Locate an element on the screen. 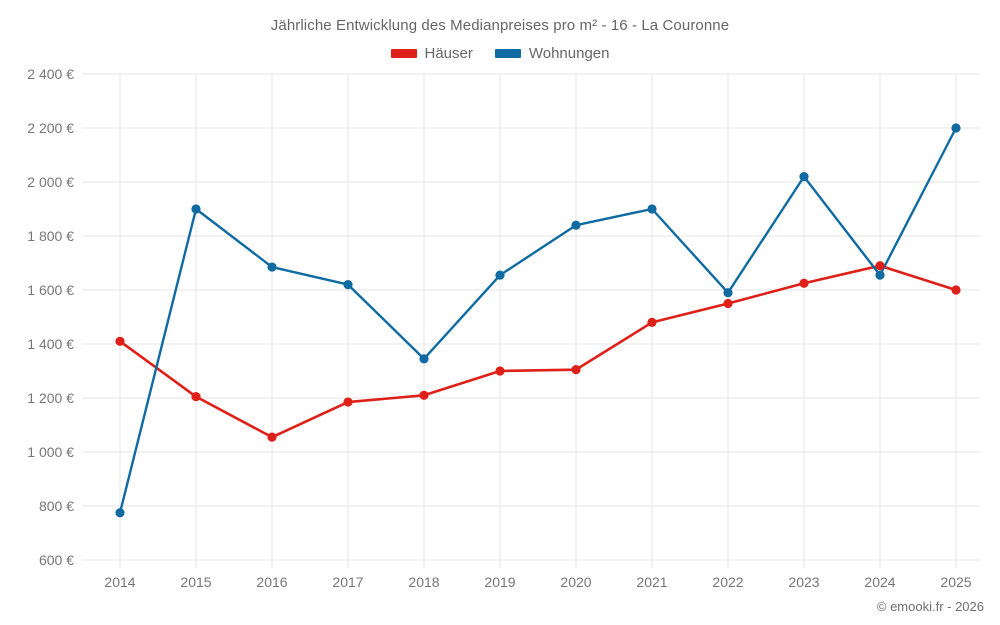 The width and height of the screenshot is (1000, 625). chart-legend: Häuser Wohnungen is located at coordinates (500, 53).